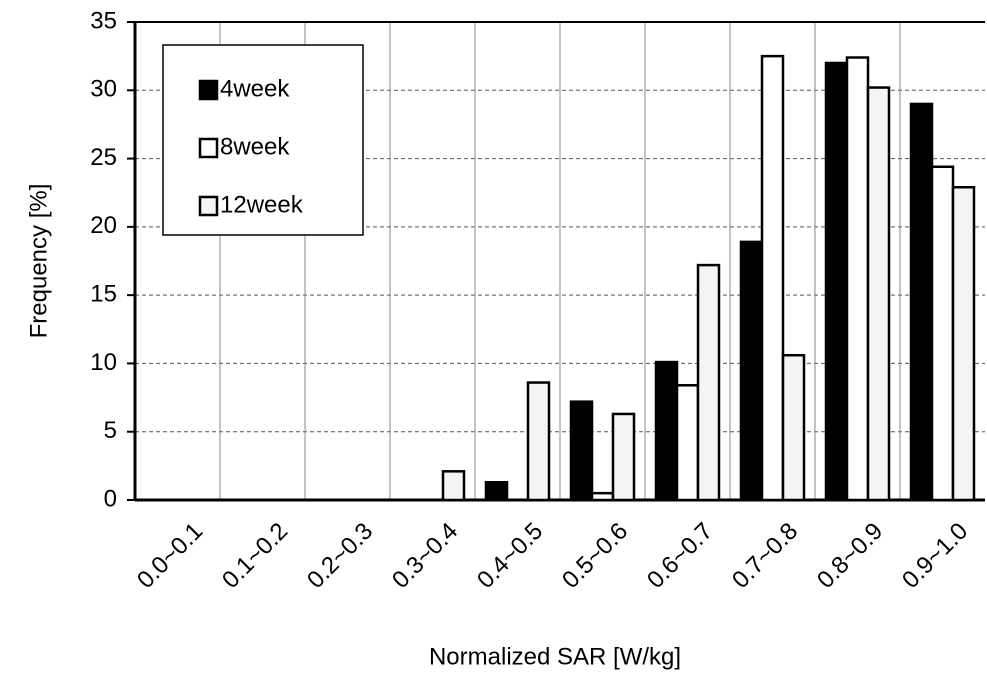 The height and width of the screenshot is (678, 987). Describe the element at coordinates (103, 157) in the screenshot. I see `y-tick-label: 25` at that location.